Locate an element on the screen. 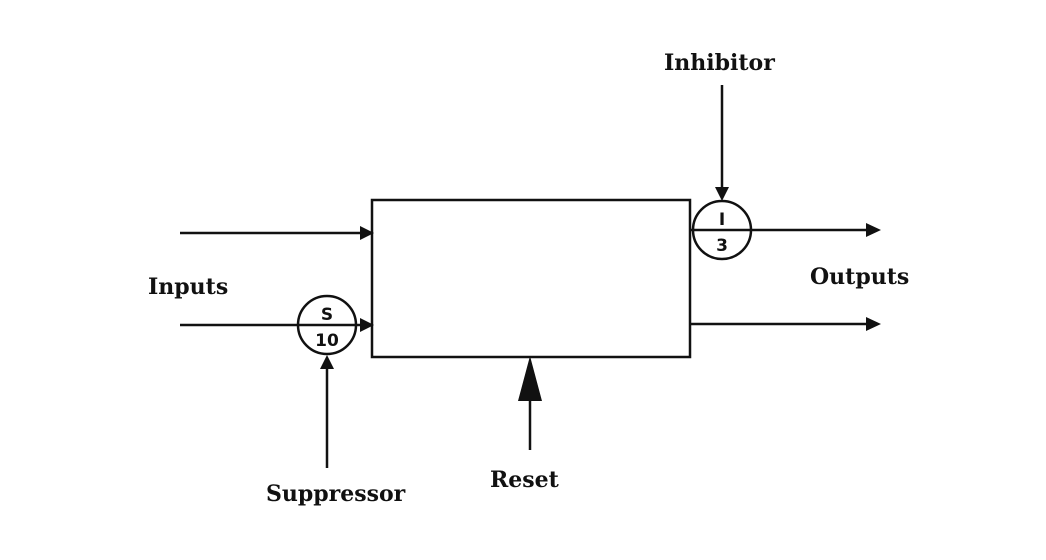 The image size is (1046, 560). suppressor-arrowhead is located at coordinates (327, 362).